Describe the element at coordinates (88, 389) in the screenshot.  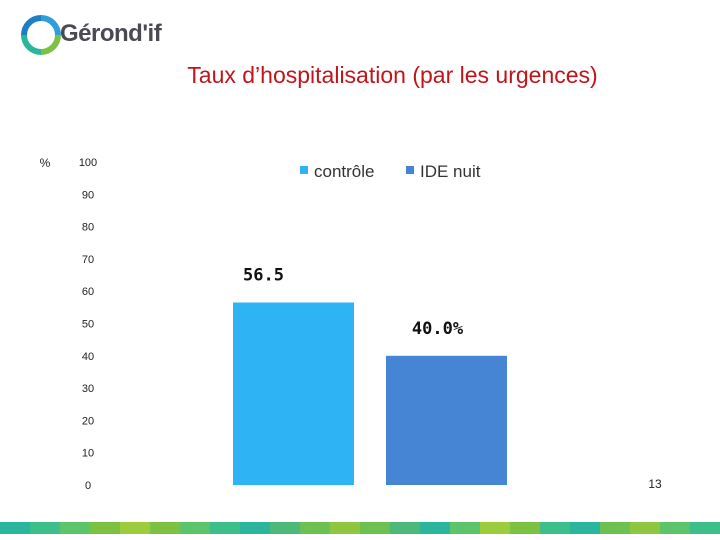
I see `y-tick-label: 30` at that location.